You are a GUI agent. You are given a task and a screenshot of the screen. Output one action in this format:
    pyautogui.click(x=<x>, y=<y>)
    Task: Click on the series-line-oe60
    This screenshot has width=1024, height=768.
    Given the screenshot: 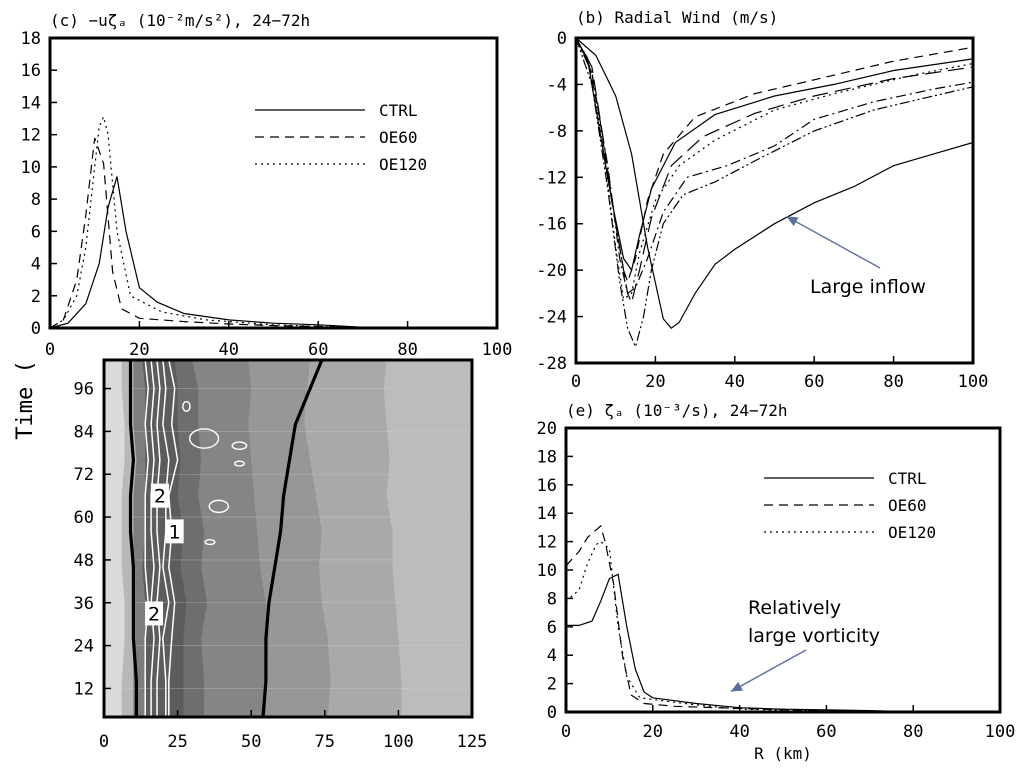 What is the action you would take?
    pyautogui.click(x=728, y=618)
    